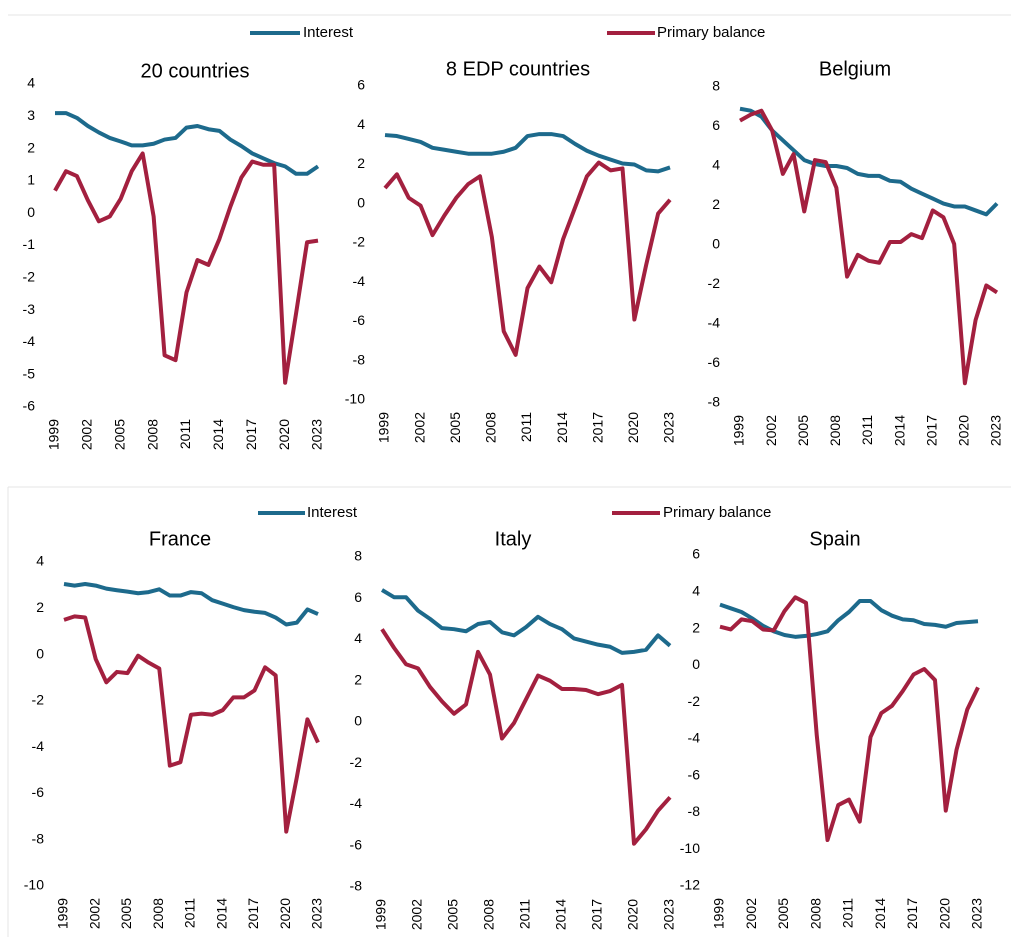 The image size is (1011, 937). I want to click on y-tick-label: -1, so click(29, 244).